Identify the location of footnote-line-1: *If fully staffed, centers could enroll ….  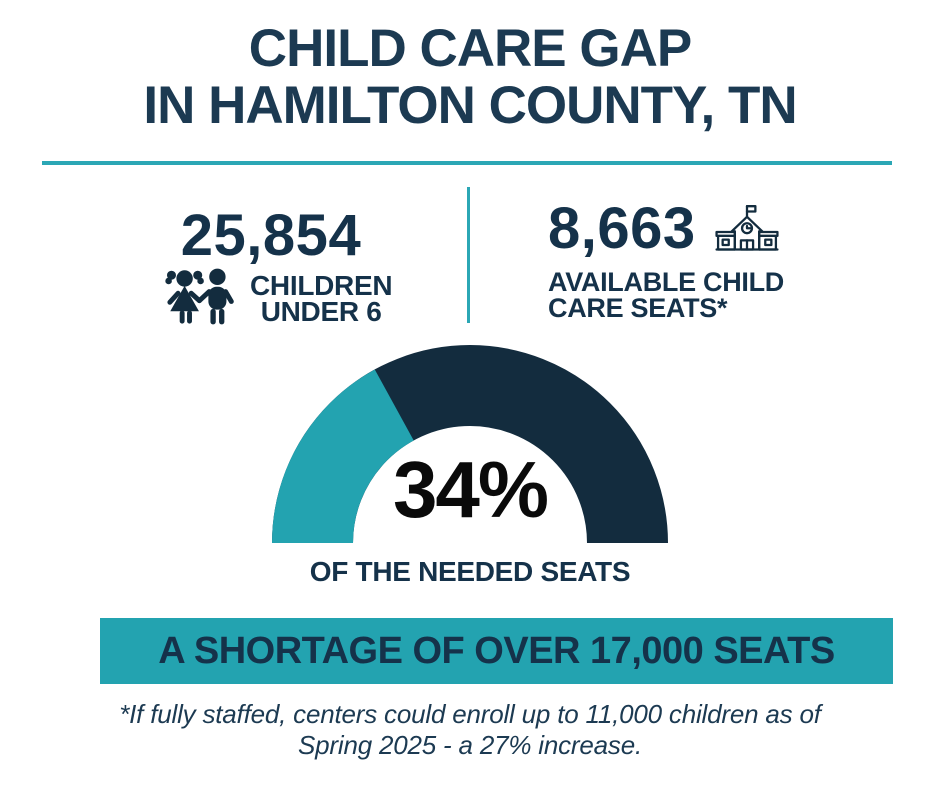
(470, 714).